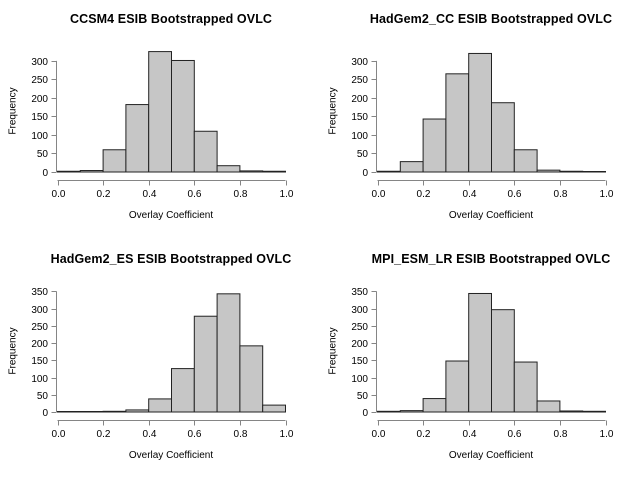  I want to click on chart-title: CCSM4 ESIB Bootstrapped OVLC, so click(171, 19).